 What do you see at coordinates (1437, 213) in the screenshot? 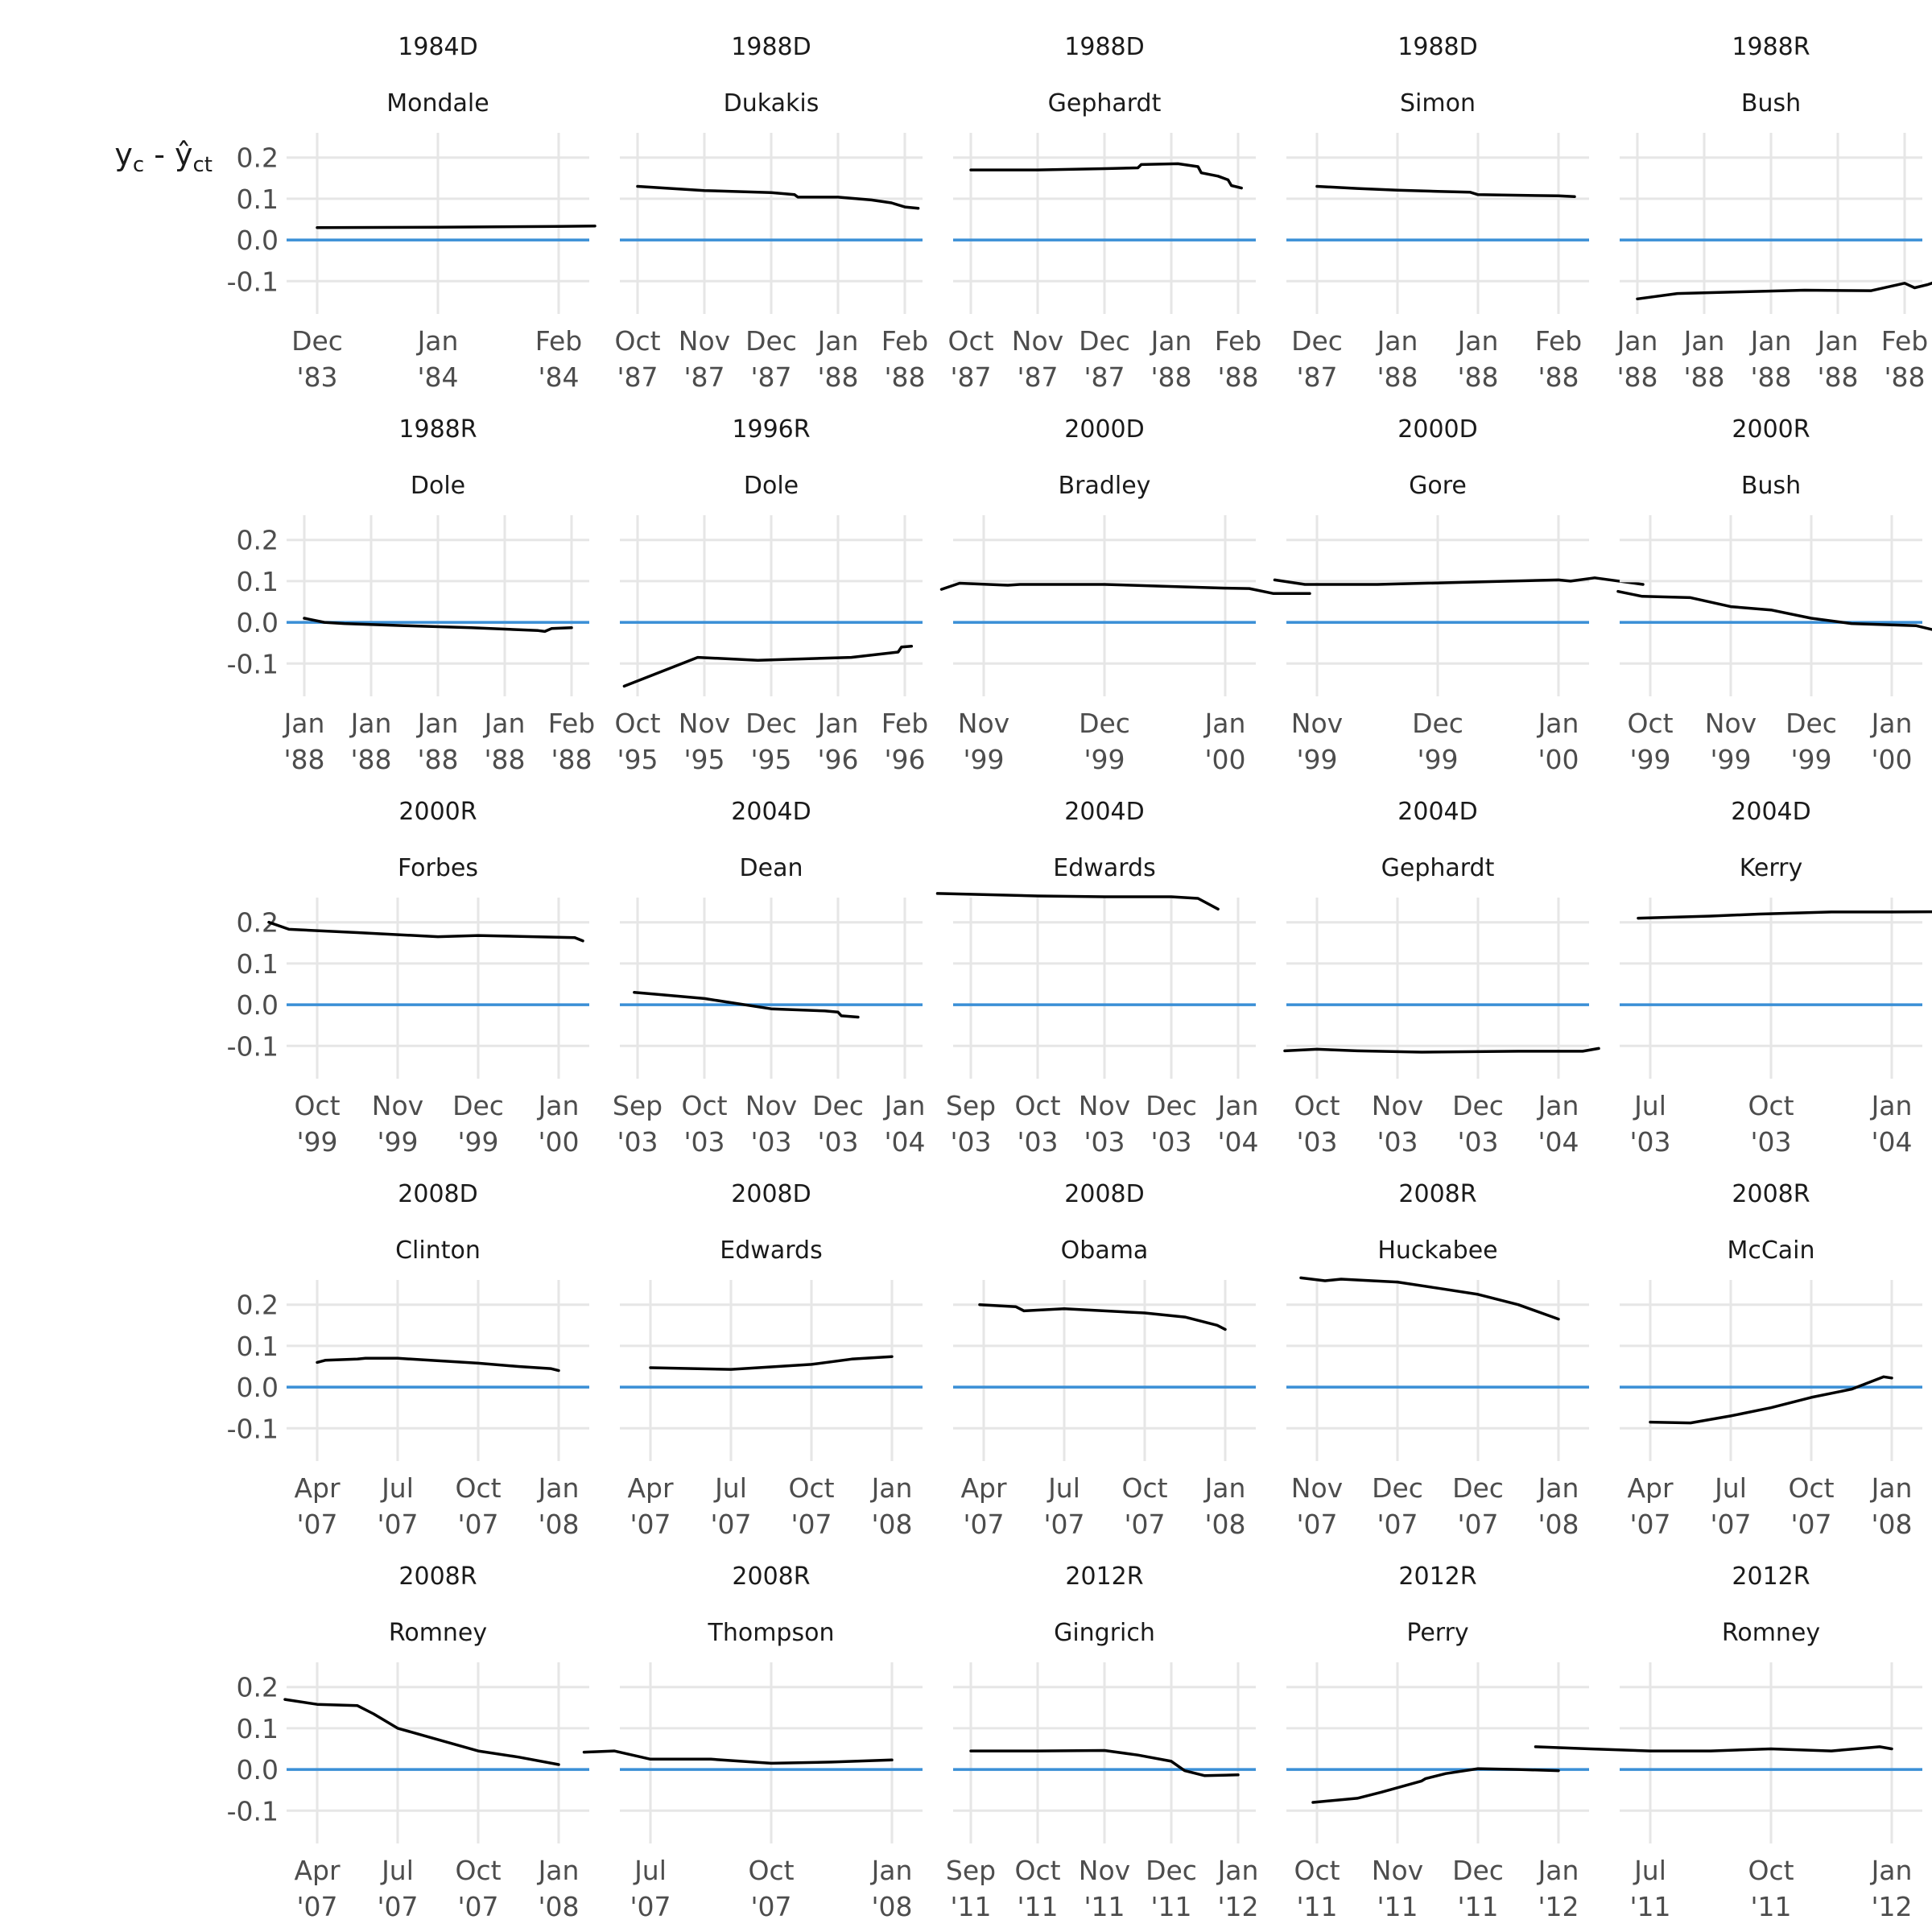
I see `panel-1988D-simon: 1988D Simon Dec '87 Jan '88 Jan '88 Feb '88` at bounding box center [1437, 213].